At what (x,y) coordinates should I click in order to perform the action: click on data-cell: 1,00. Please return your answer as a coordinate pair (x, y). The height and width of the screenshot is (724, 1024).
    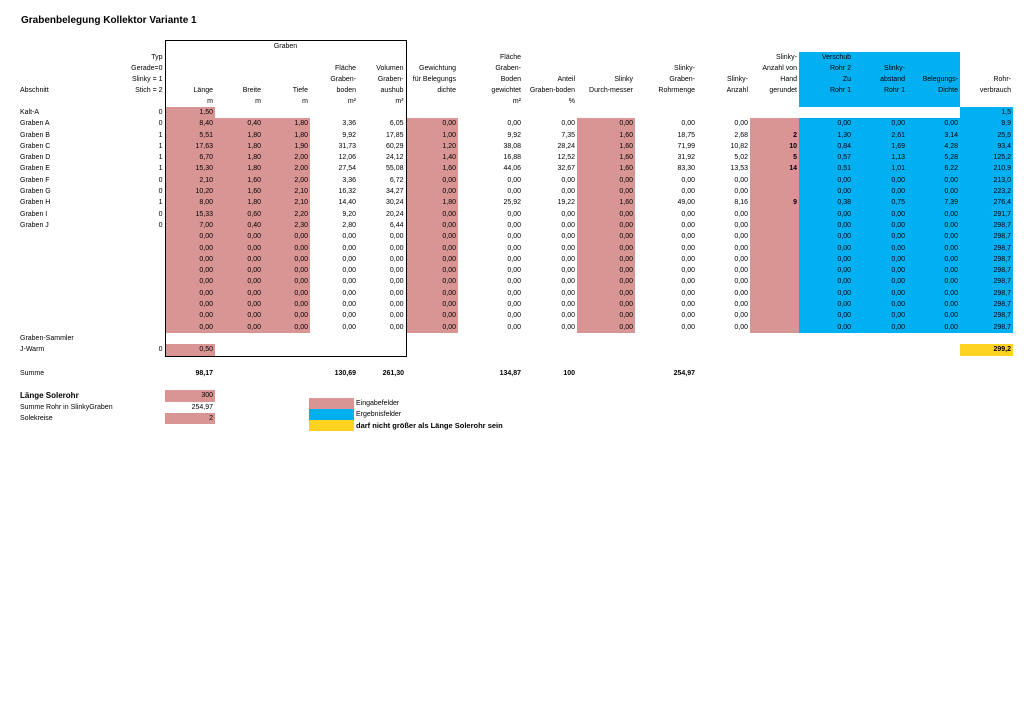
    Looking at the image, I should click on (432, 135).